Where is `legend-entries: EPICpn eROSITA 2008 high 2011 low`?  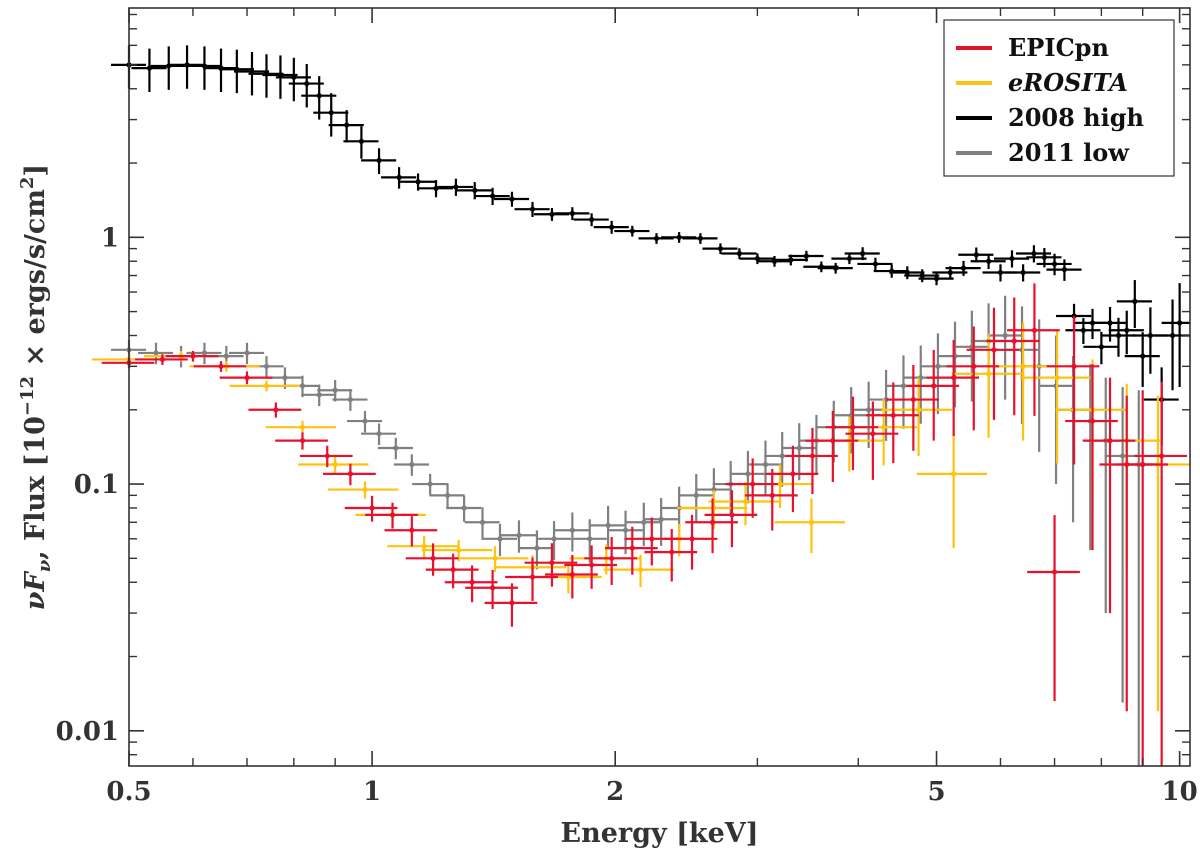
legend-entries: EPICpn eROSITA 2008 high 2011 low is located at coordinates (1050, 100).